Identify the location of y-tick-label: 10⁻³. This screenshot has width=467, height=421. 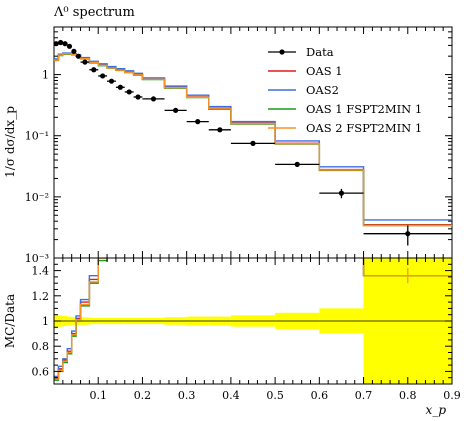
(37, 258).